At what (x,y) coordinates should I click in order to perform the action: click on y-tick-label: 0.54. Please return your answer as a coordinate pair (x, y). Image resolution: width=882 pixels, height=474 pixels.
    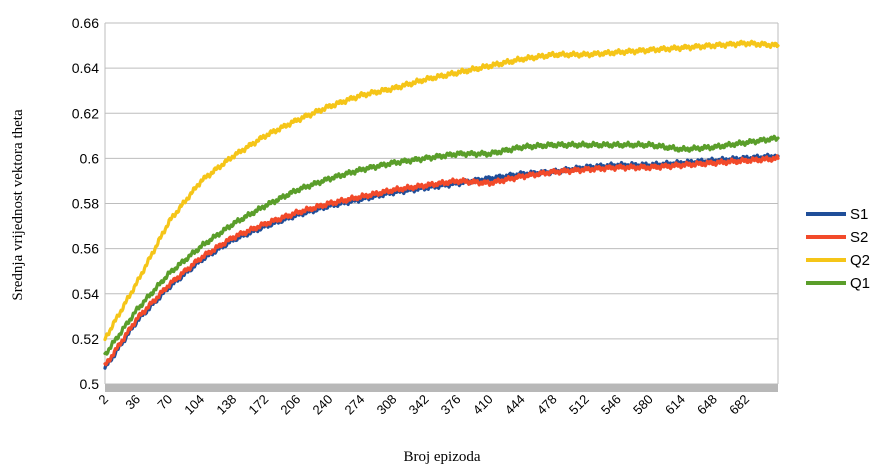
    Looking at the image, I should click on (85, 294).